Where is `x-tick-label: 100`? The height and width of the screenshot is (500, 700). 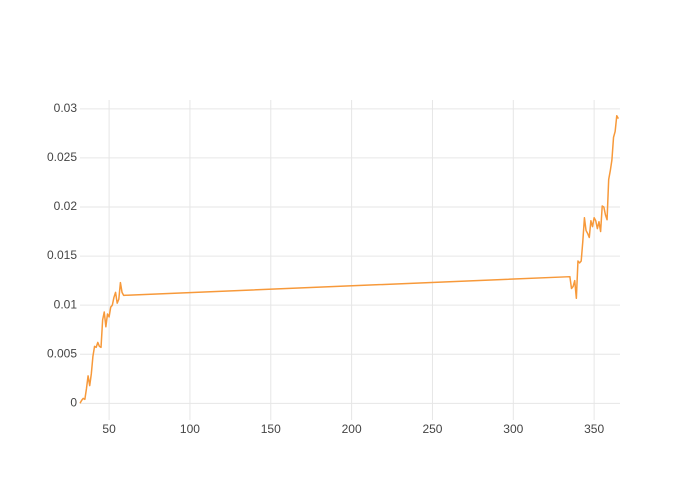
x-tick-label: 100 is located at coordinates (190, 429).